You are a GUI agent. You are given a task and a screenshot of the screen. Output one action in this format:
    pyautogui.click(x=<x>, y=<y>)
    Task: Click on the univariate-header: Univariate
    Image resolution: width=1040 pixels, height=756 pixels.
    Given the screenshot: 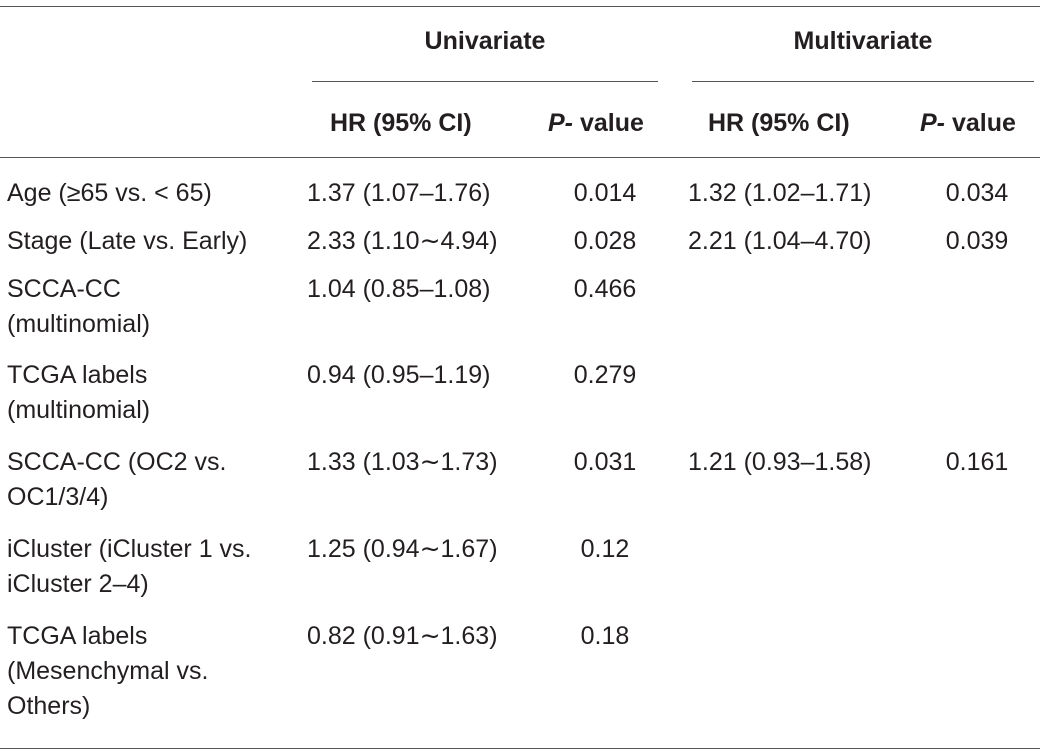 What is the action you would take?
    pyautogui.click(x=485, y=41)
    